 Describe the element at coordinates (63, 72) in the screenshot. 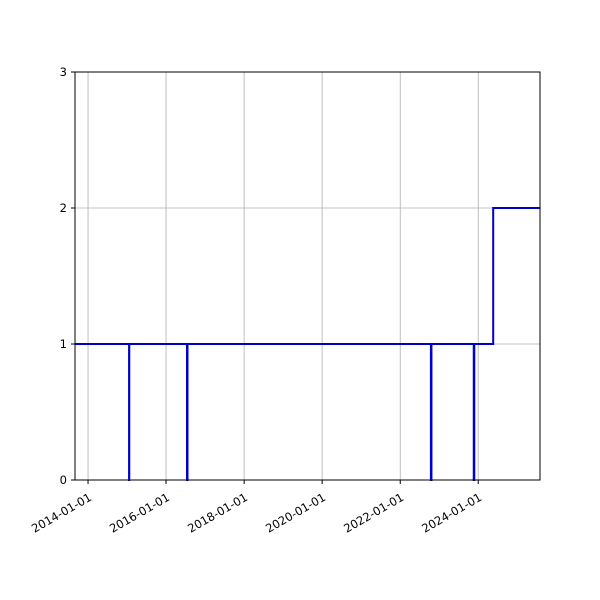

I see `y-tick-label: 3` at that location.